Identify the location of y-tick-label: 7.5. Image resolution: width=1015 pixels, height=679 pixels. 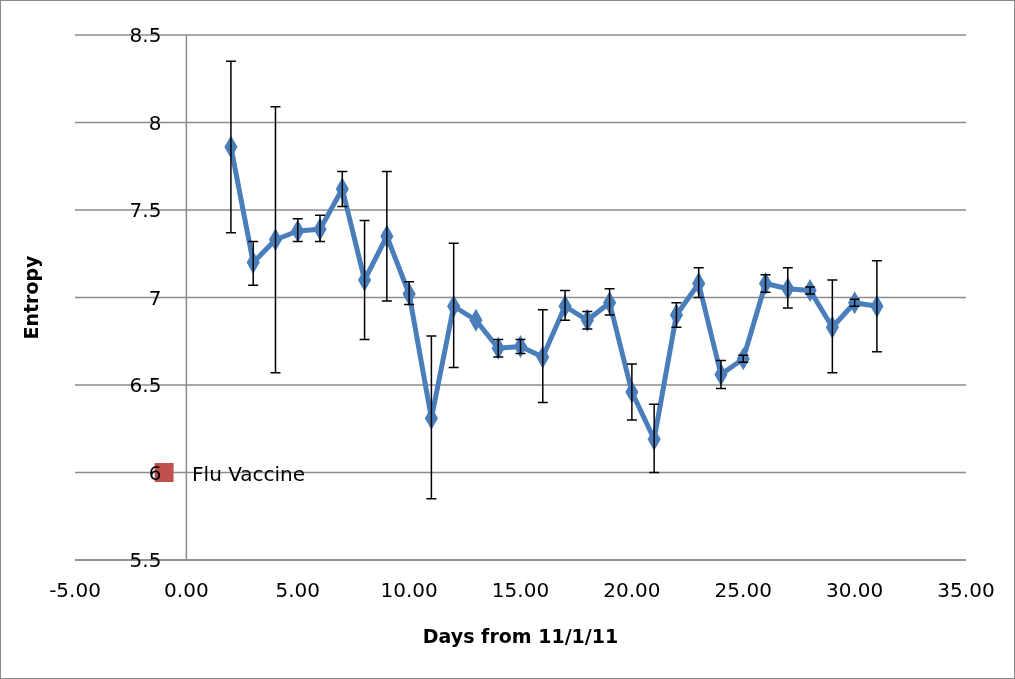
(145, 210).